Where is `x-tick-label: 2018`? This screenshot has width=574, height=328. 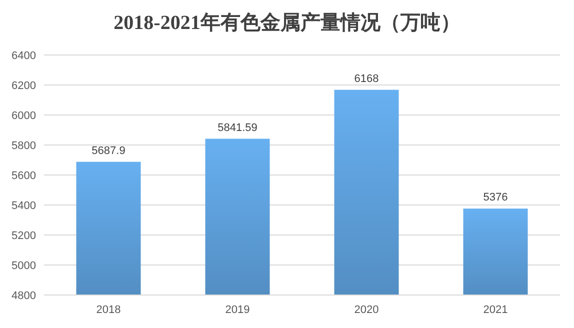
x-tick-label: 2018 is located at coordinates (108, 310).